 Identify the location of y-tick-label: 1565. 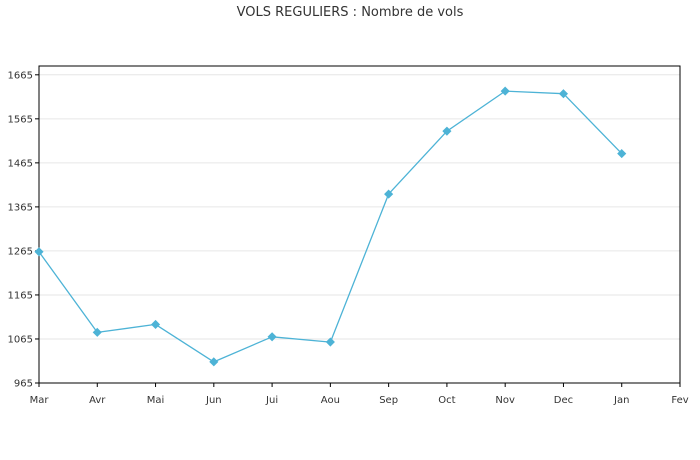
(20, 119).